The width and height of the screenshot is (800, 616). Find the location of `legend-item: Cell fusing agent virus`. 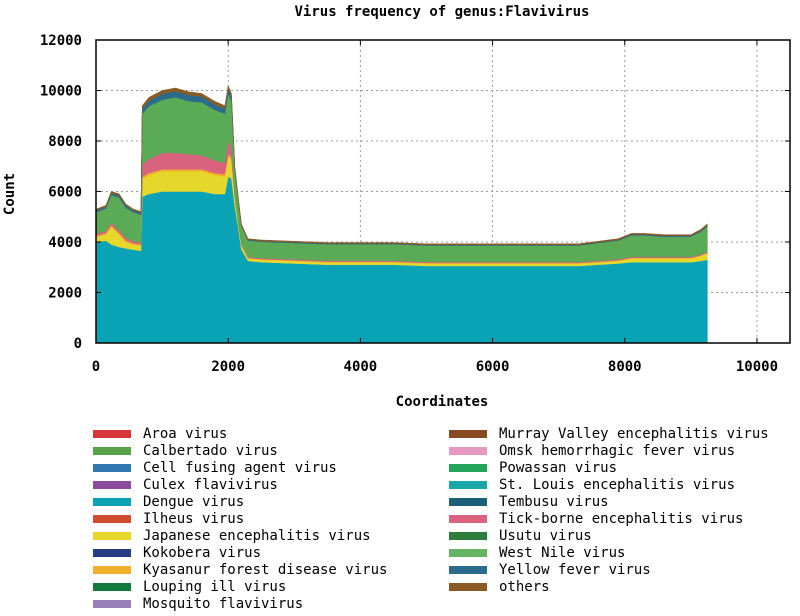

legend-item: Cell fusing agent virus is located at coordinates (215, 467).